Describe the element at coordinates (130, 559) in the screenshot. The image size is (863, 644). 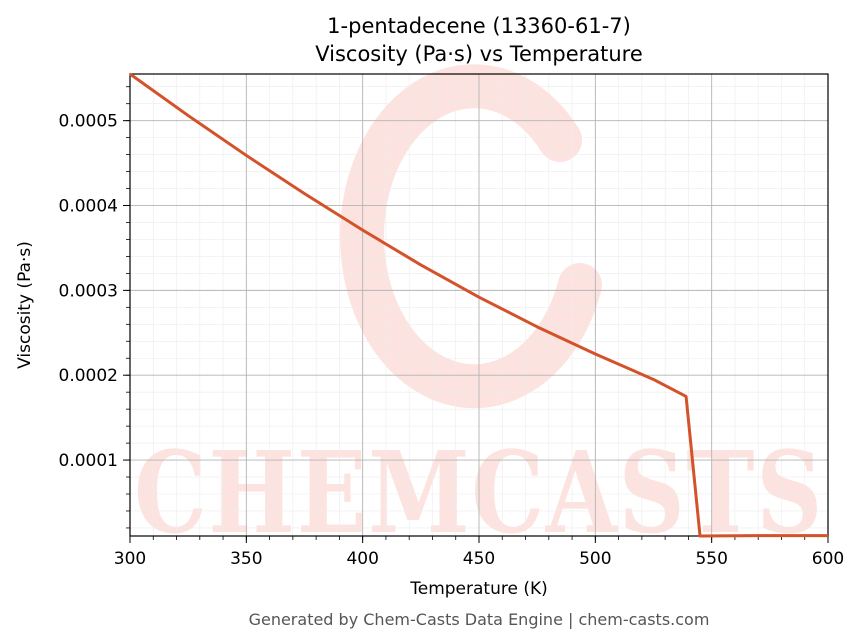
I see `x-tick-label: 300` at that location.